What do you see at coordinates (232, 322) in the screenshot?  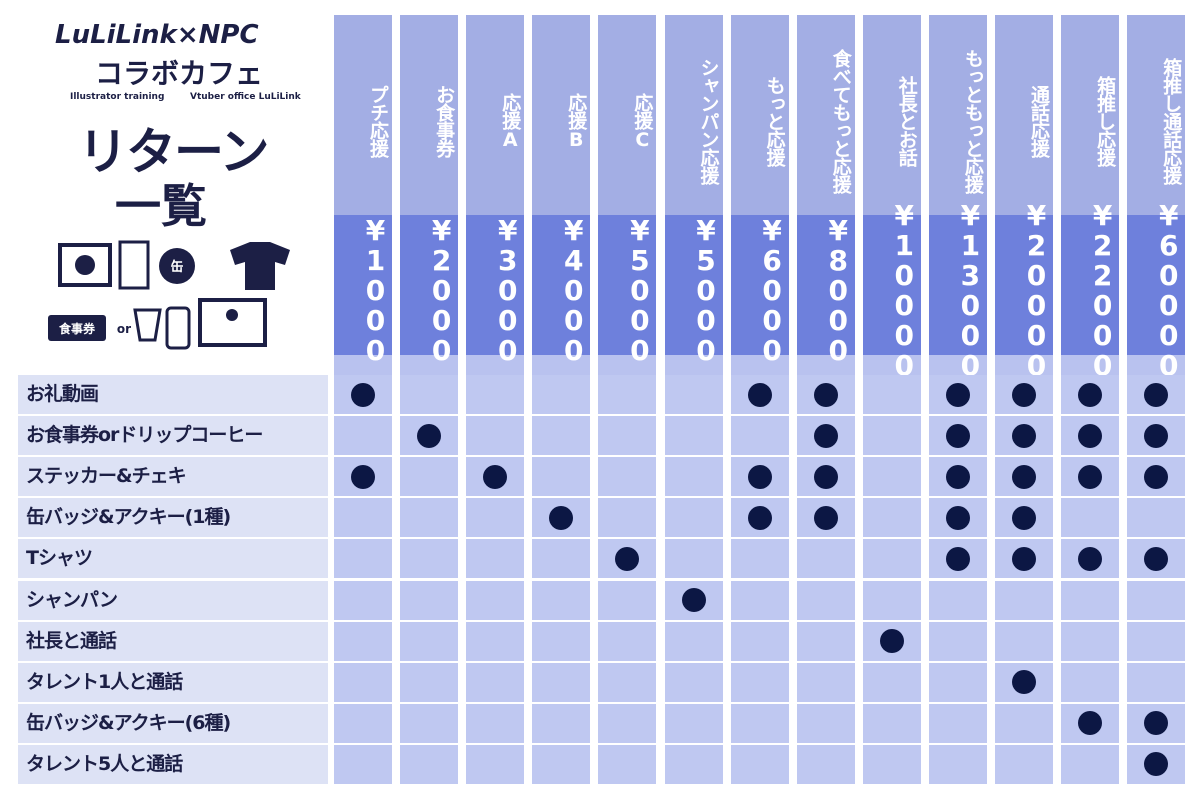 I see `monitor-icon` at bounding box center [232, 322].